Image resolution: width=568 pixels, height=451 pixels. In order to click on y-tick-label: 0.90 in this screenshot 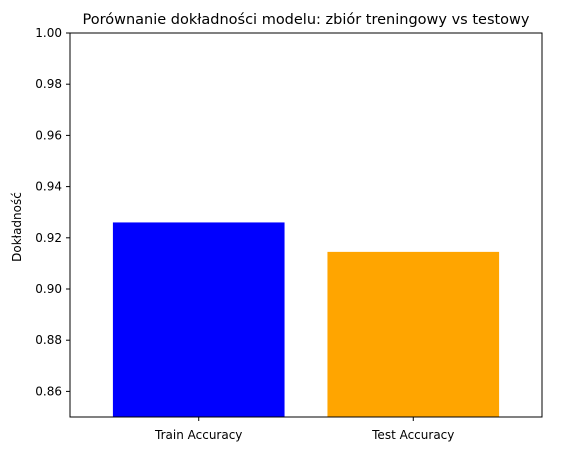, I will do `click(48, 289)`.